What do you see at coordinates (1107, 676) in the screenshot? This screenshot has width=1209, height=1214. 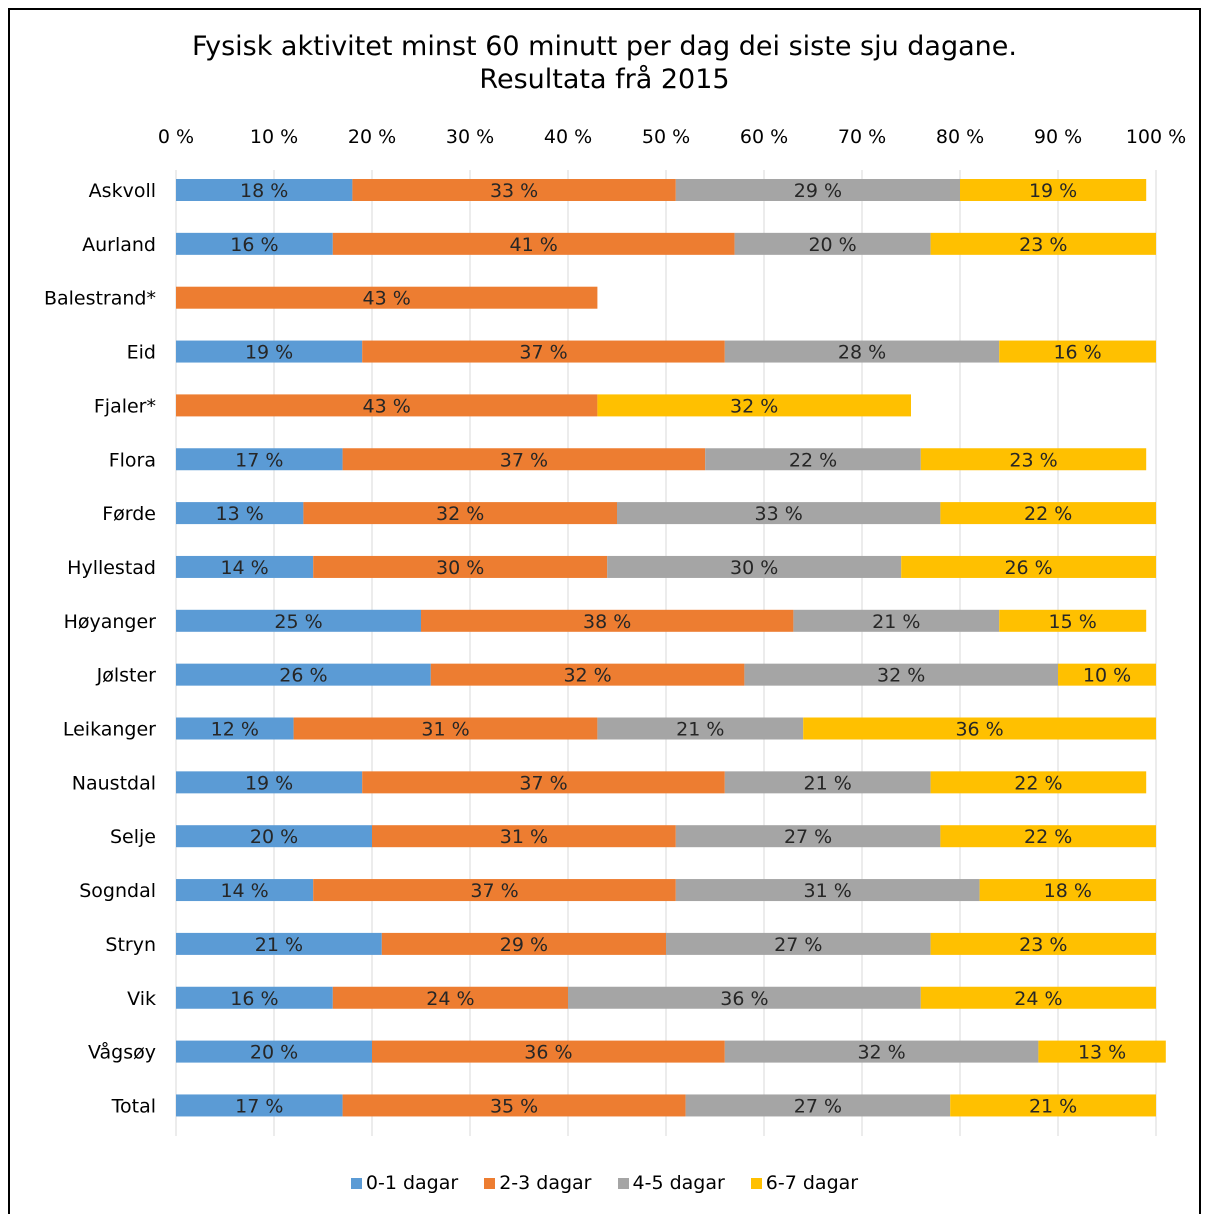 I see `data-label: 10 %` at bounding box center [1107, 676].